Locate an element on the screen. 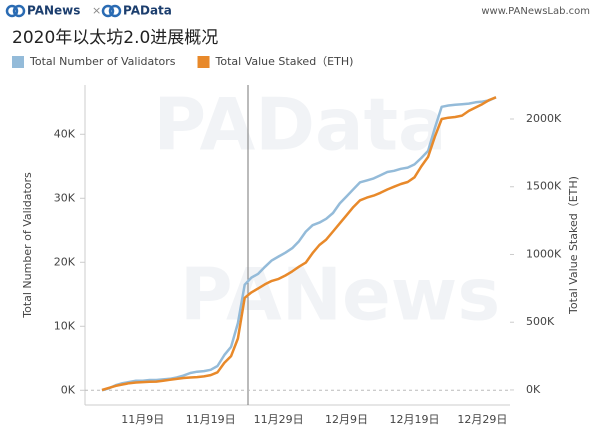 The height and width of the screenshot is (440, 600). y2-axis-label: Total Value Staked（ETH) is located at coordinates (573, 245).